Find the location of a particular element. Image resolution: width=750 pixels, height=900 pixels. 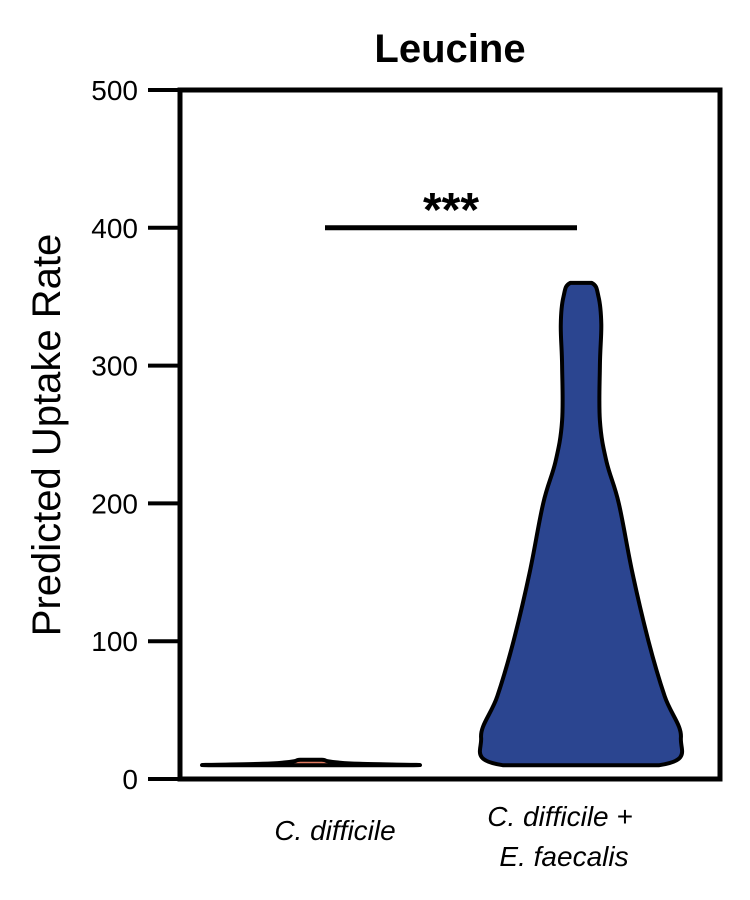

y-axis-label: Predicted Uptake Rate is located at coordinates (47, 435).